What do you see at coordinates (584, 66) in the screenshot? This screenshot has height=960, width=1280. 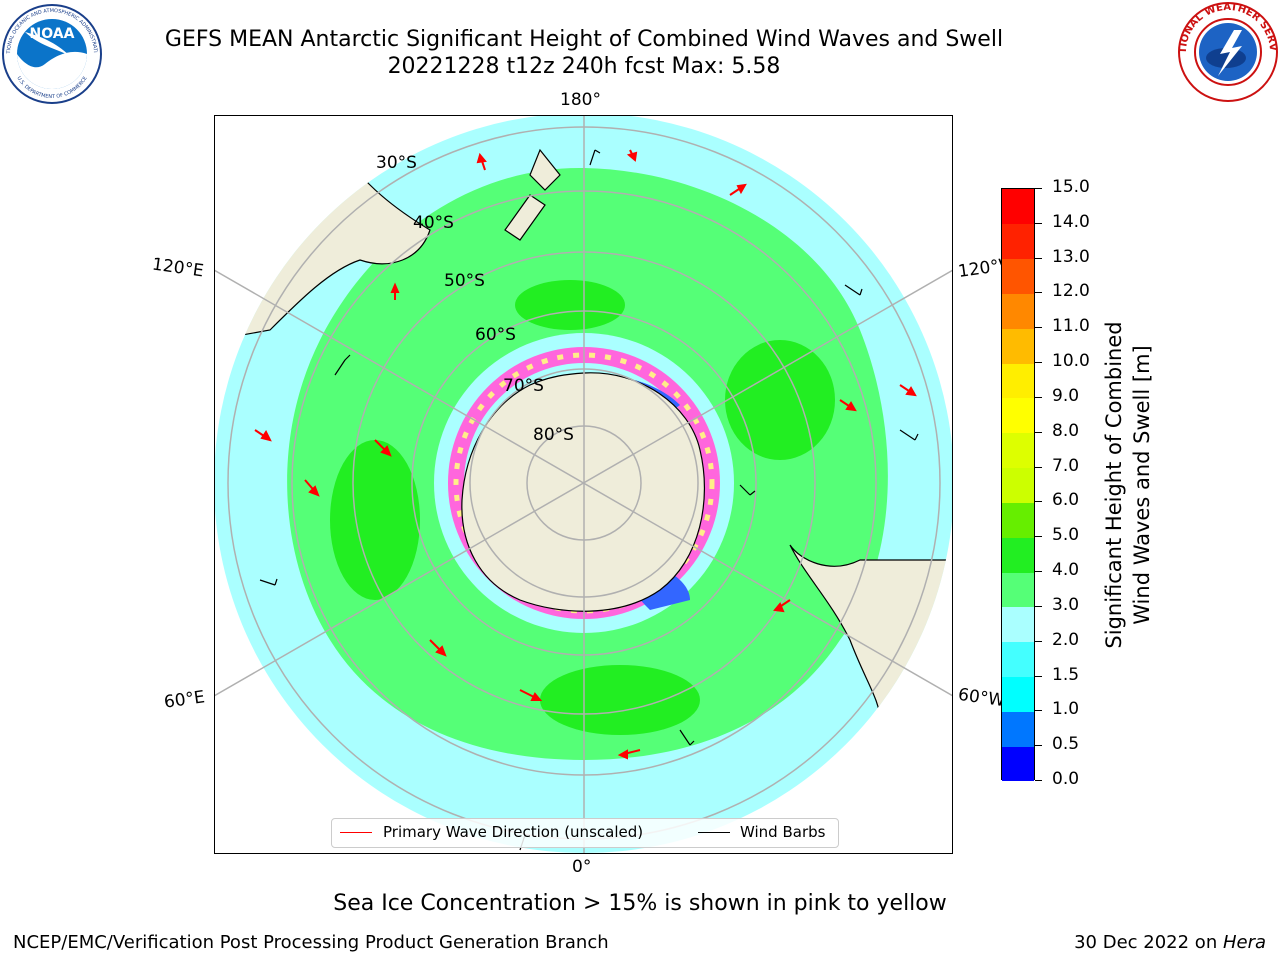 I see `chart-subtitle: 20221228 t12z 240h fcst Max: 5.58` at bounding box center [584, 66].